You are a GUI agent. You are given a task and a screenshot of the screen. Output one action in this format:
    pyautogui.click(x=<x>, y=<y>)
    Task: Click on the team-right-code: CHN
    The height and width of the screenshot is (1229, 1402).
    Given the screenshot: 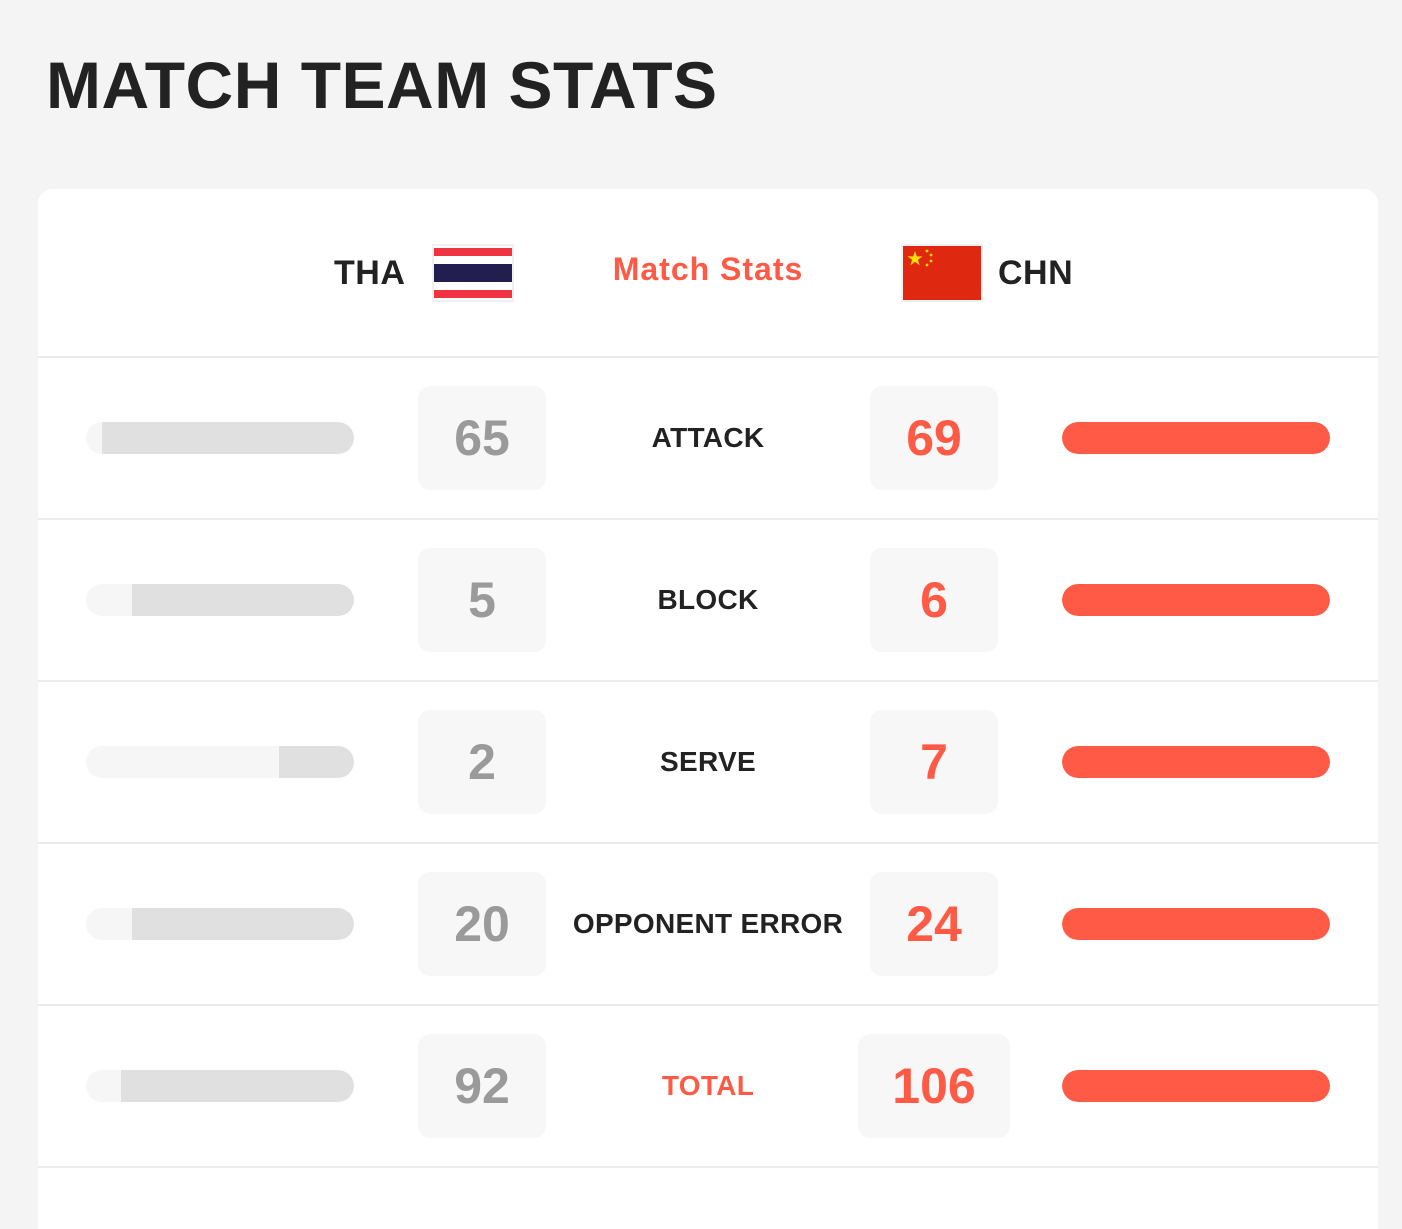 What is the action you would take?
    pyautogui.click(x=1036, y=273)
    